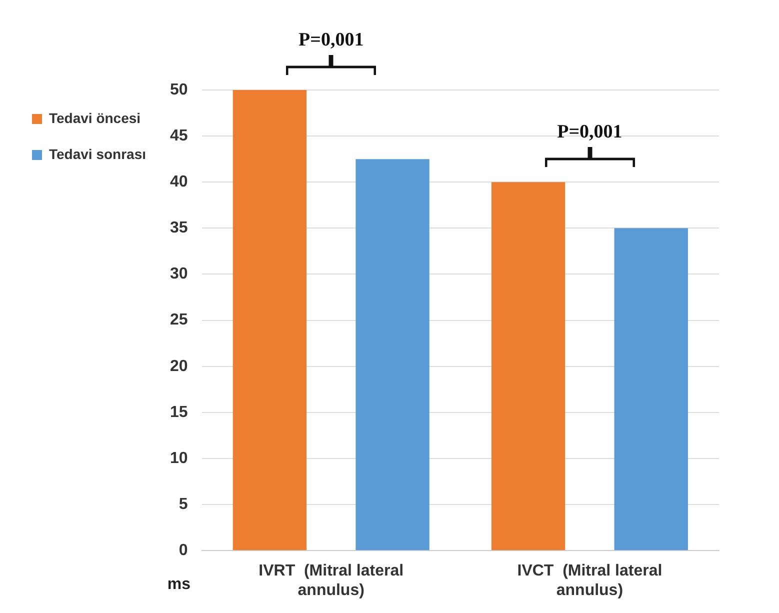 The width and height of the screenshot is (779, 613). Describe the element at coordinates (179, 135) in the screenshot. I see `y-tick-label: 45` at that location.